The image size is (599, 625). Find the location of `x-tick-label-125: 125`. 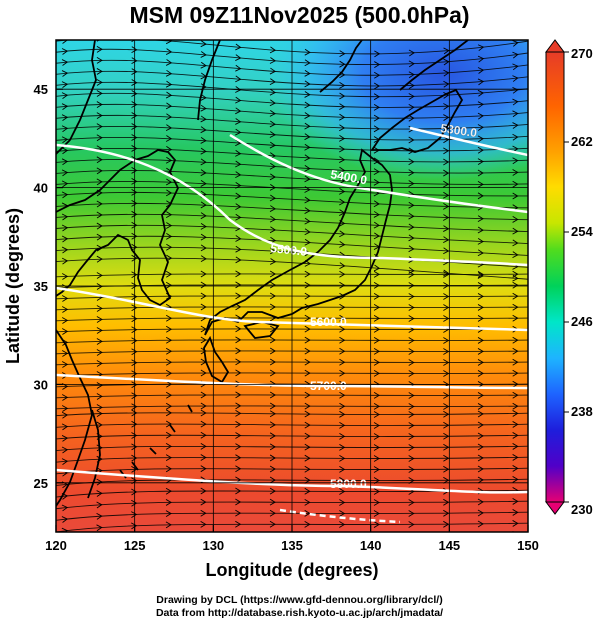

x-tick-label-125: 125 is located at coordinates (135, 545).